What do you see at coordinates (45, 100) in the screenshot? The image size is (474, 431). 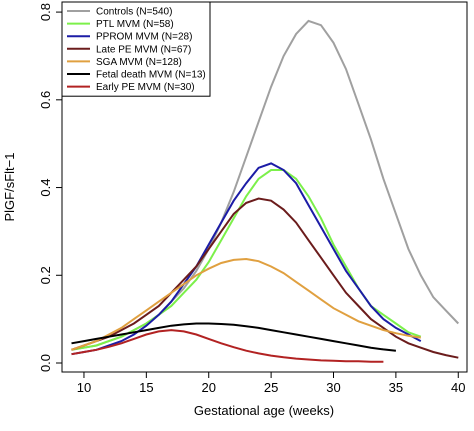 I see `y-tick-label: 0.6` at bounding box center [45, 100].